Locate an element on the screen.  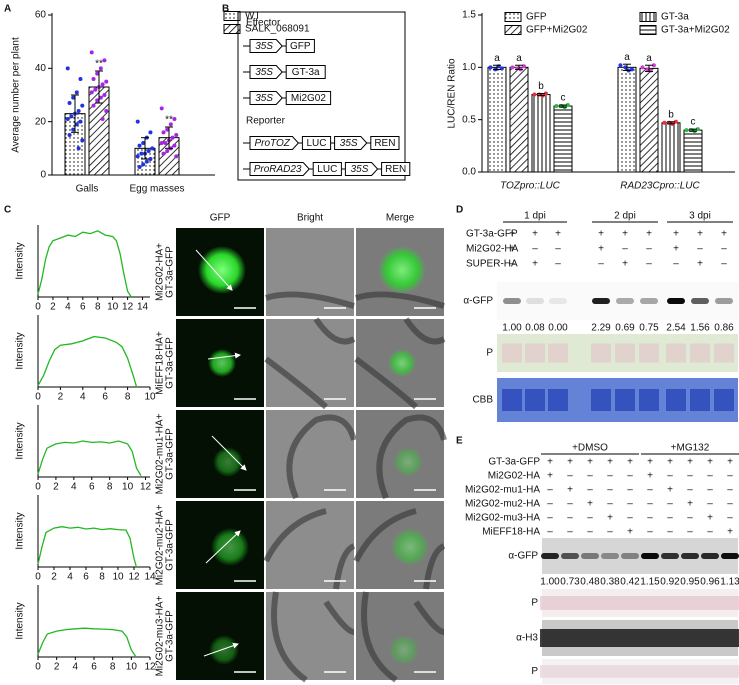
gene-label: LUC is located at coordinates (316, 143).